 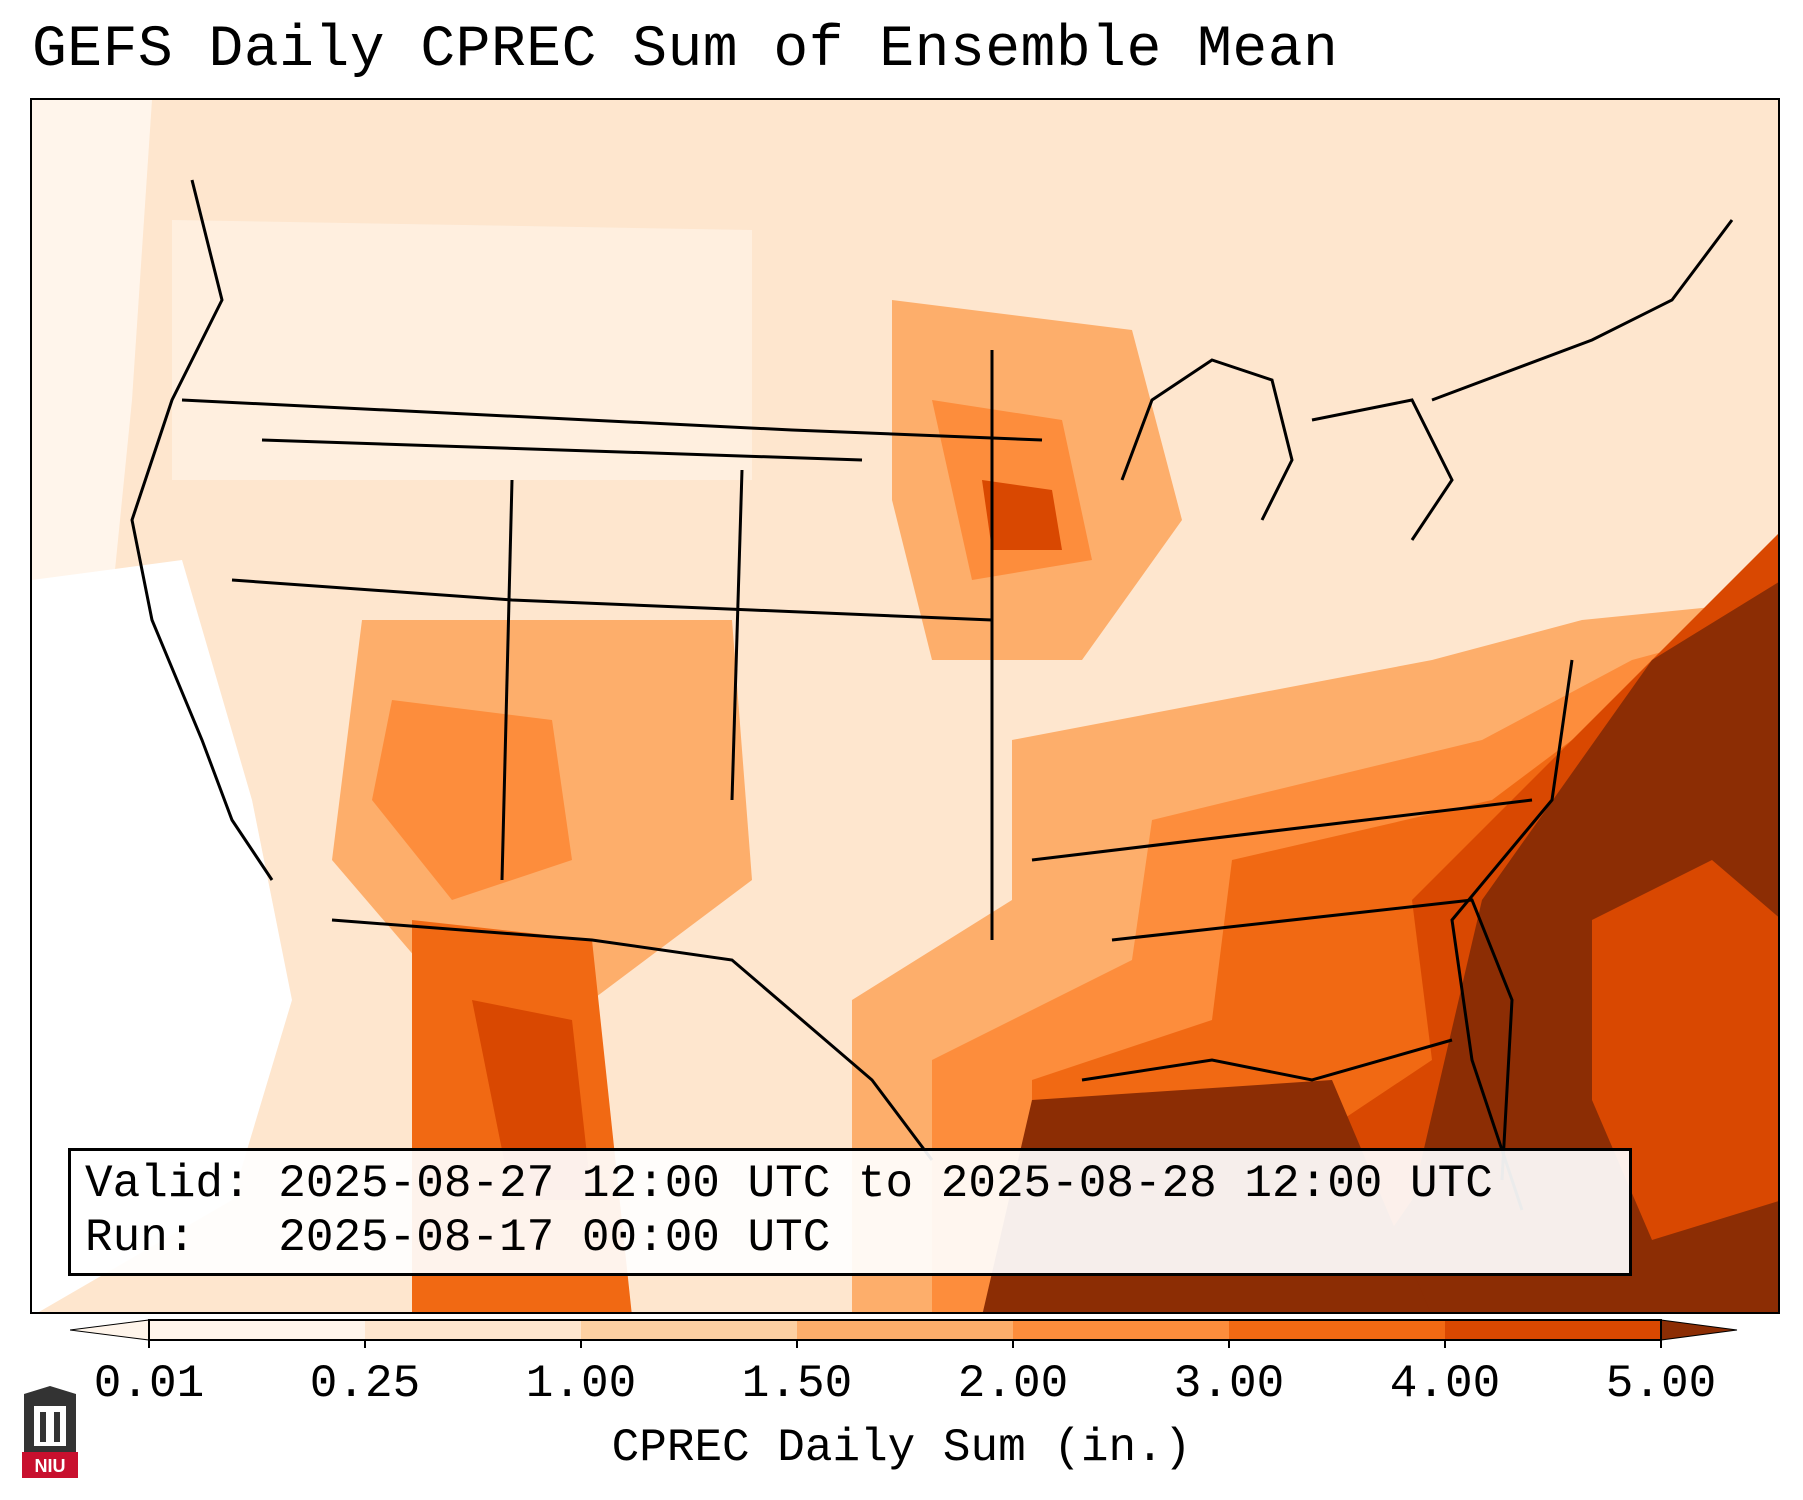 What do you see at coordinates (50, 1466) in the screenshot?
I see `niu-logo-text: NIU` at bounding box center [50, 1466].